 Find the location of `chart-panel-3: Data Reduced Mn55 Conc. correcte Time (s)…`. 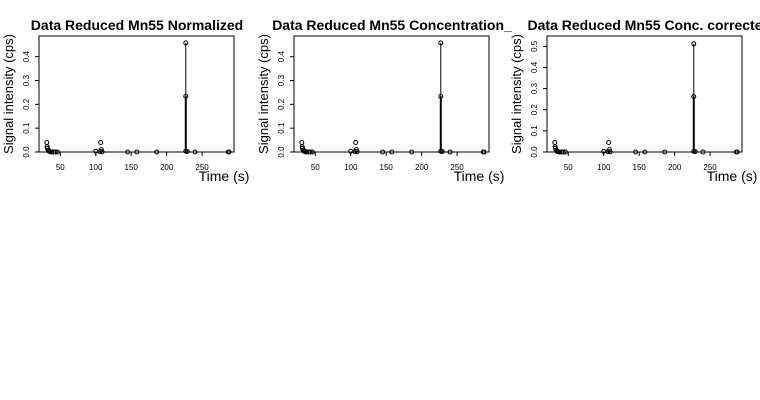

chart-panel-3: Data Reduced Mn55 Conc. correcte Time (s)… is located at coordinates (634, 100).